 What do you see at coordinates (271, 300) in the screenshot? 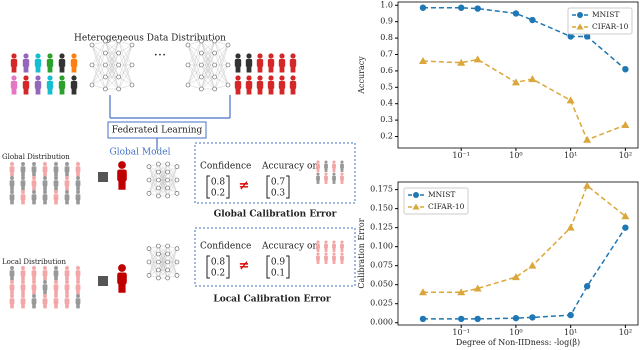
I see `caption: Local Calibration Error` at bounding box center [271, 300].